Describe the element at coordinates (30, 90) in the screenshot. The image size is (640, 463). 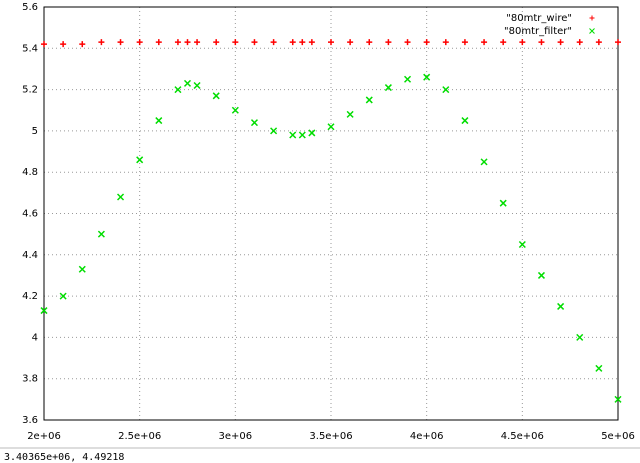
I see `y-tick-label: 5.2` at that location.